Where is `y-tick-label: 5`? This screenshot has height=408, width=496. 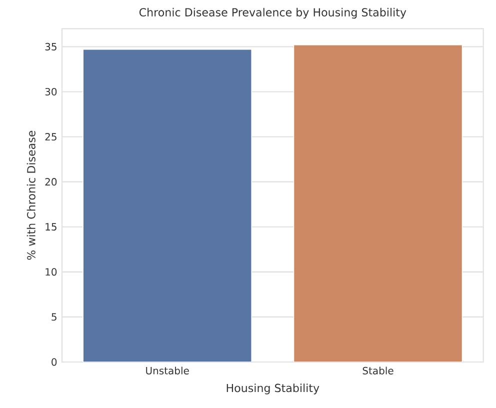
y-tick-label: 5 is located at coordinates (54, 317).